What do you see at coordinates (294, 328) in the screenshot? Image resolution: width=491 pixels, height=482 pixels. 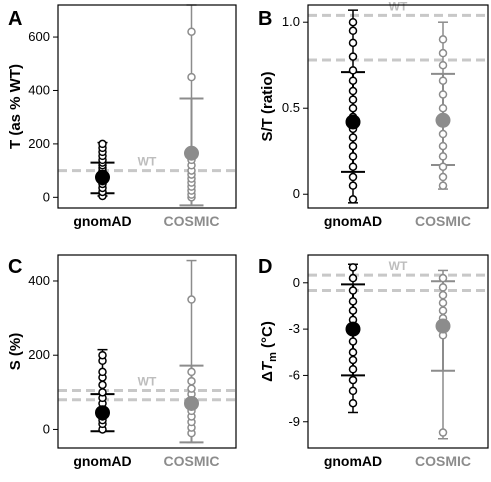 I see `y-tick-label: -3` at bounding box center [294, 328].